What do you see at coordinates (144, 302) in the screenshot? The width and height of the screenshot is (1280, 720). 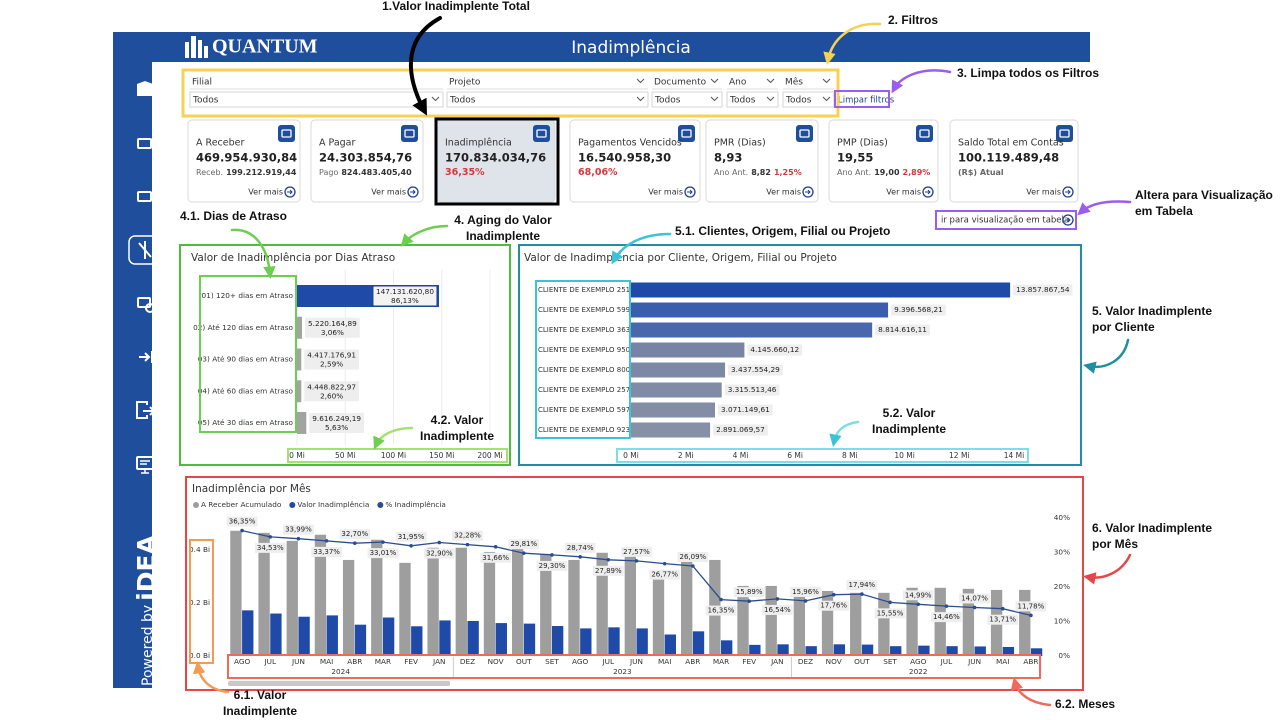 I see `due-icon` at bounding box center [144, 302].